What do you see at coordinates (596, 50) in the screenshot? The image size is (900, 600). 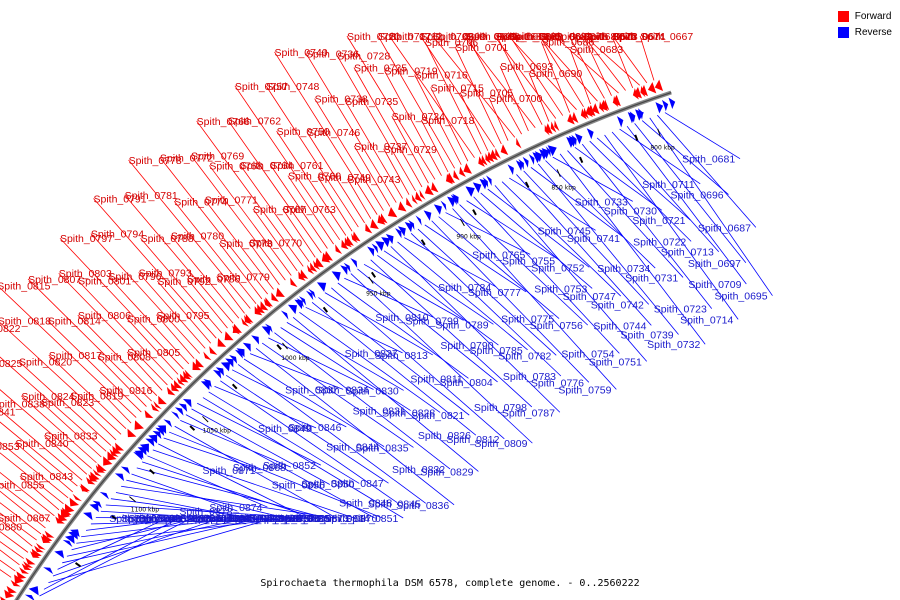 I see `gene-label: Spith_0683` at bounding box center [596, 50].